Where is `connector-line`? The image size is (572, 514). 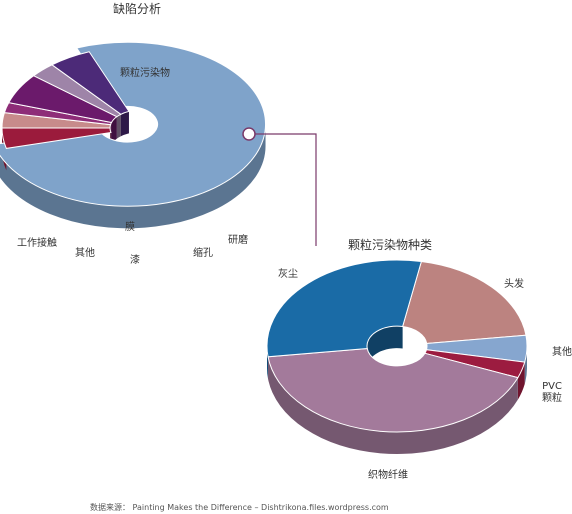
connector-line is located at coordinates (286, 189).